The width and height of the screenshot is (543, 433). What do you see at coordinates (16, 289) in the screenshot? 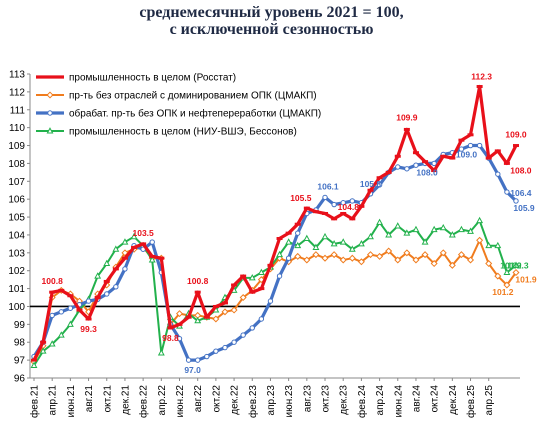
I see `y-tick-label: 101` at bounding box center [16, 289].